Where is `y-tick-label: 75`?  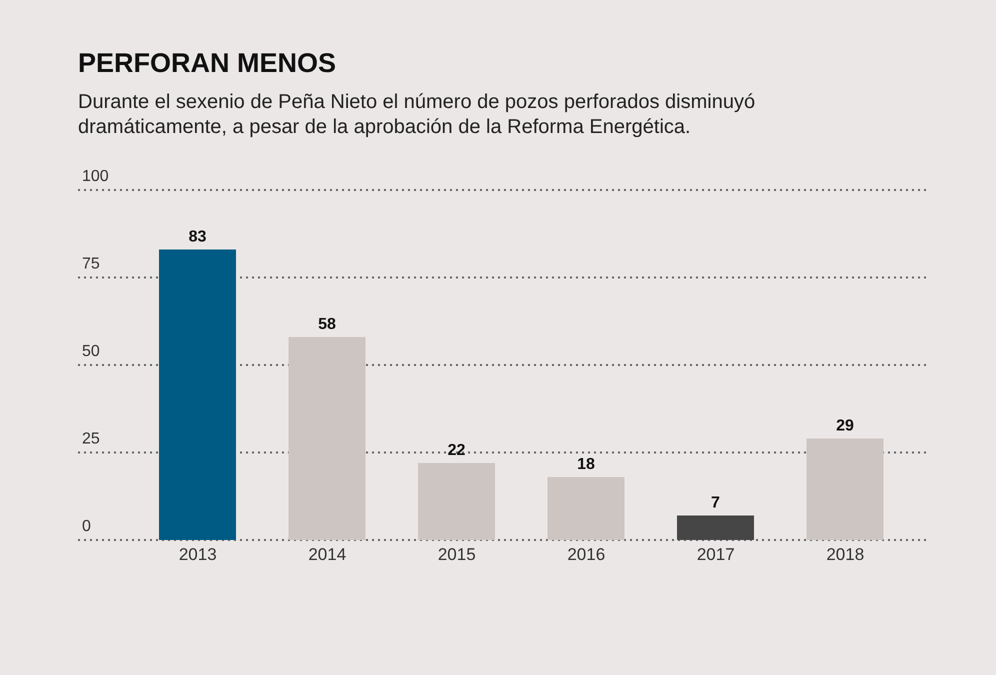 y-tick-label: 75 is located at coordinates (91, 264).